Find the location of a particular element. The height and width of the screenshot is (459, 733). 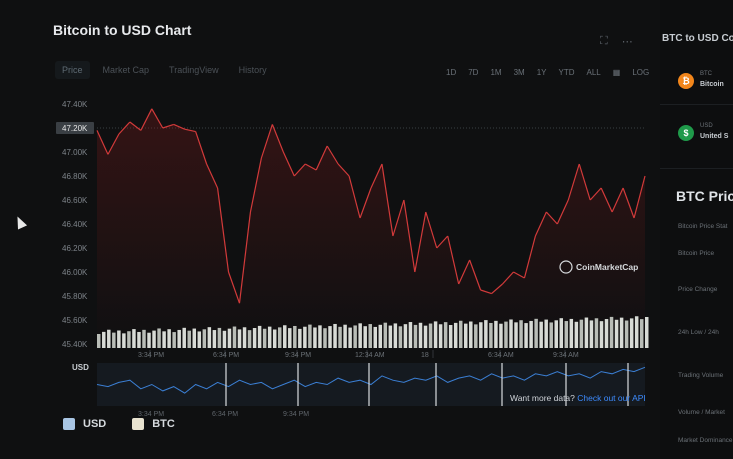

nav-tick-label: 3:34 PM is located at coordinates (151, 414).